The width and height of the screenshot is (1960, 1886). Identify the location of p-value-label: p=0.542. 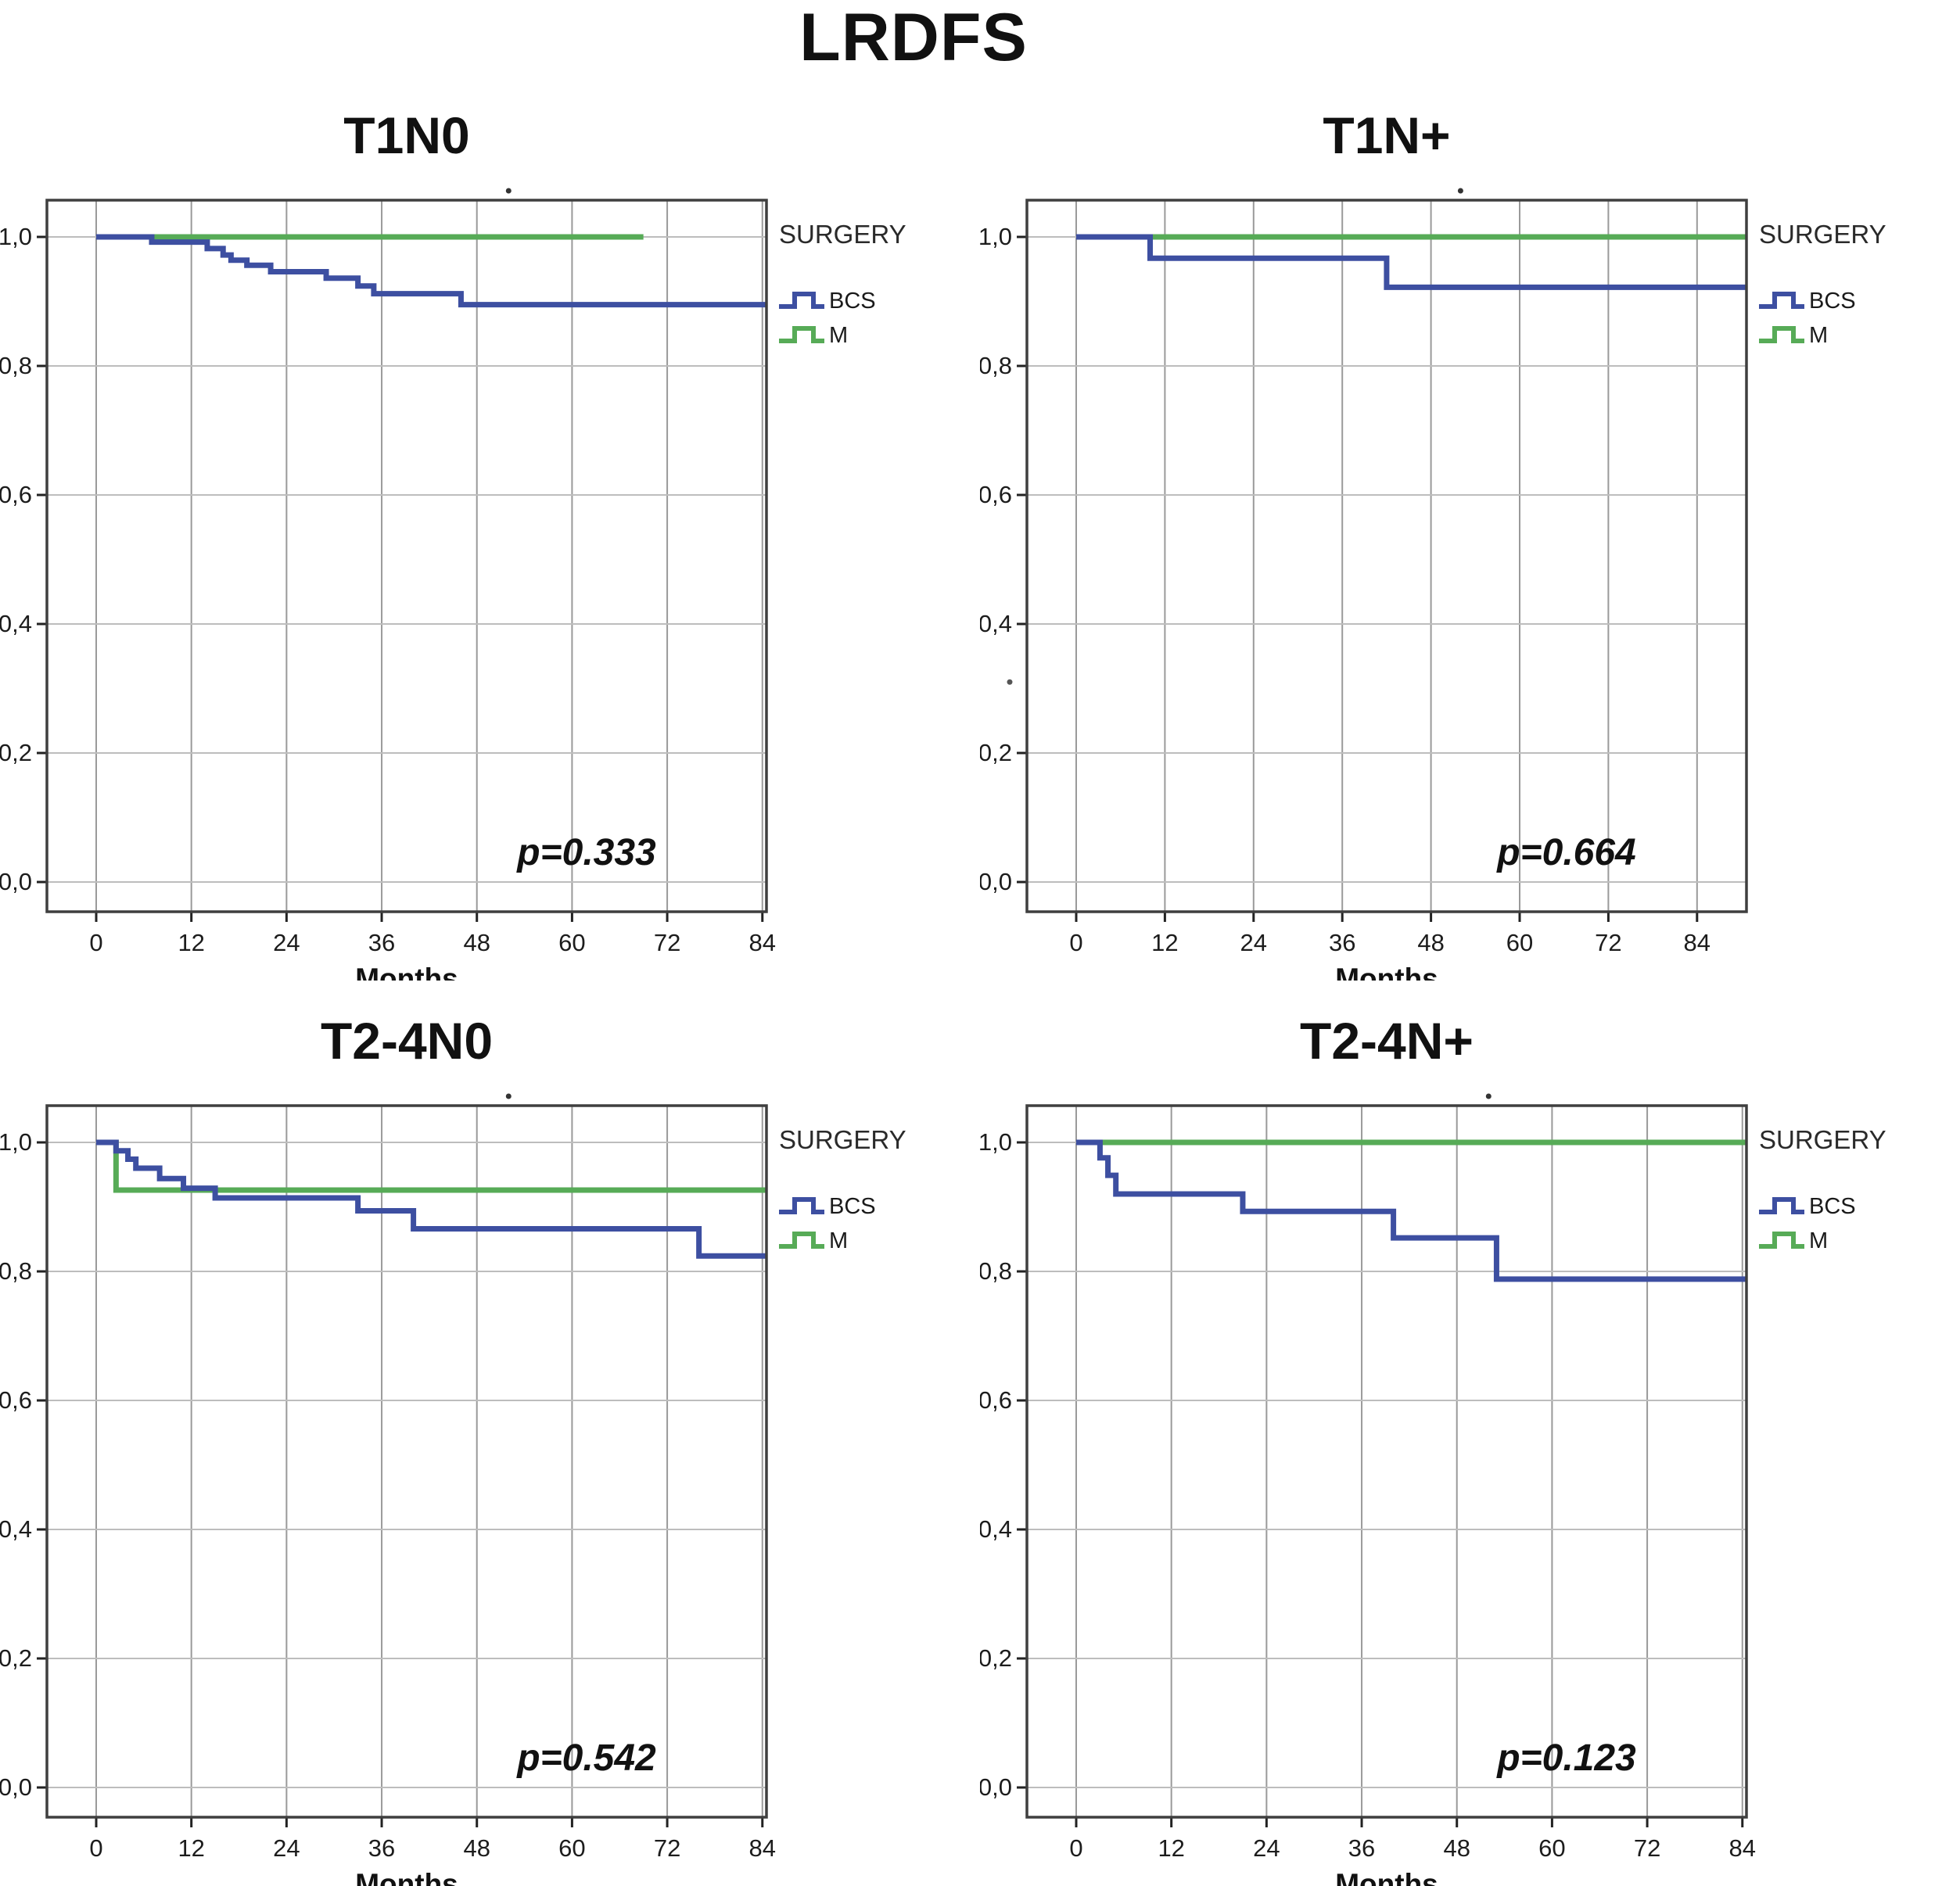
(585, 1758).